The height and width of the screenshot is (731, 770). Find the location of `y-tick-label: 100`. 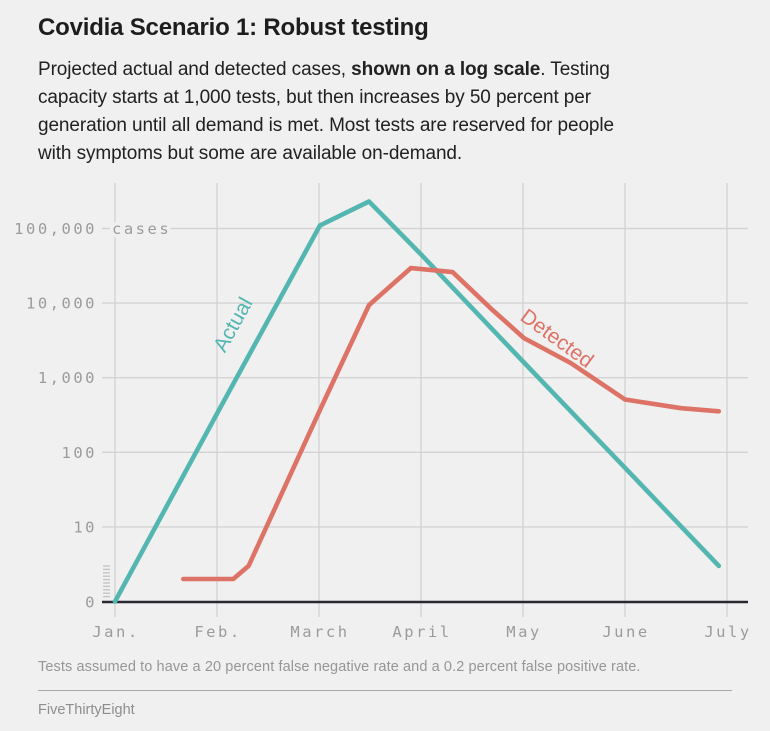

y-tick-label: 100 is located at coordinates (80, 453).